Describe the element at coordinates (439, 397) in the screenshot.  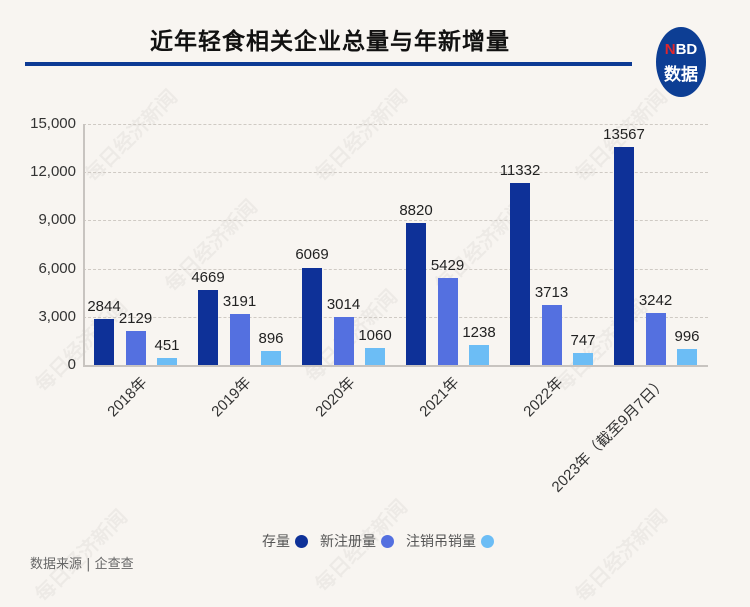
I see `x-tick-label: 2021年` at that location.